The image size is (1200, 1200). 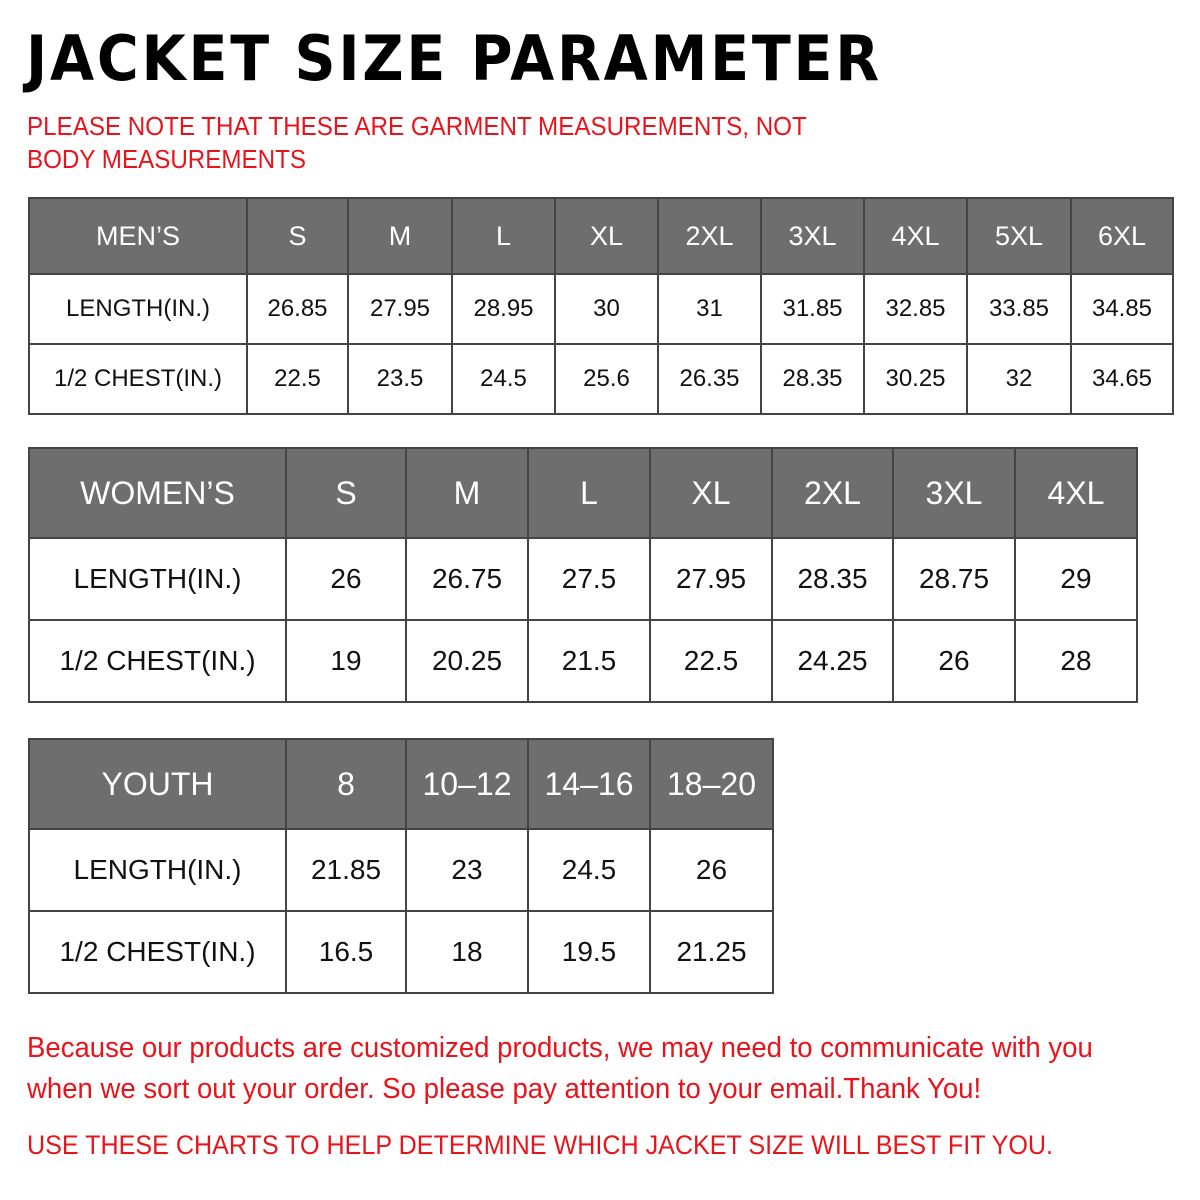 I want to click on page-title: JACKET SIZE PARAMETER, so click(x=454, y=58).